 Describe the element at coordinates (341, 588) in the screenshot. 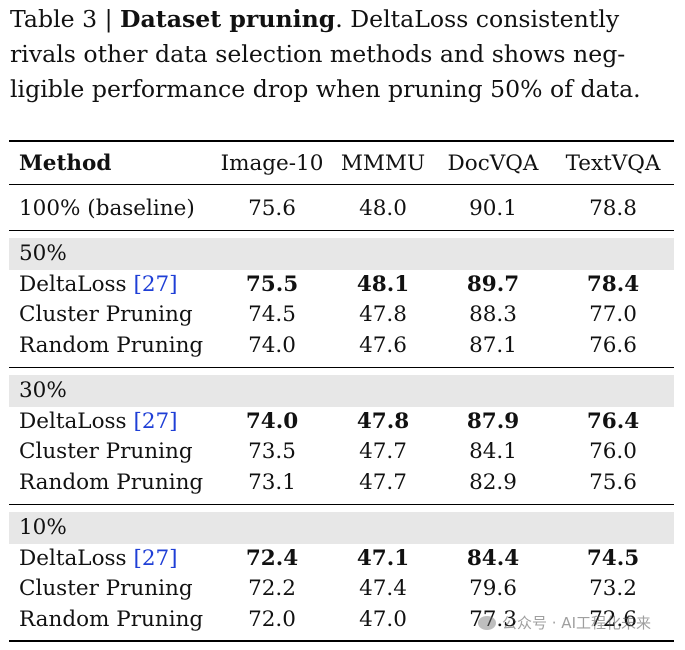

I see `table-row: Cluster Pruning 72.2 47.4 79.6 73.2` at that location.